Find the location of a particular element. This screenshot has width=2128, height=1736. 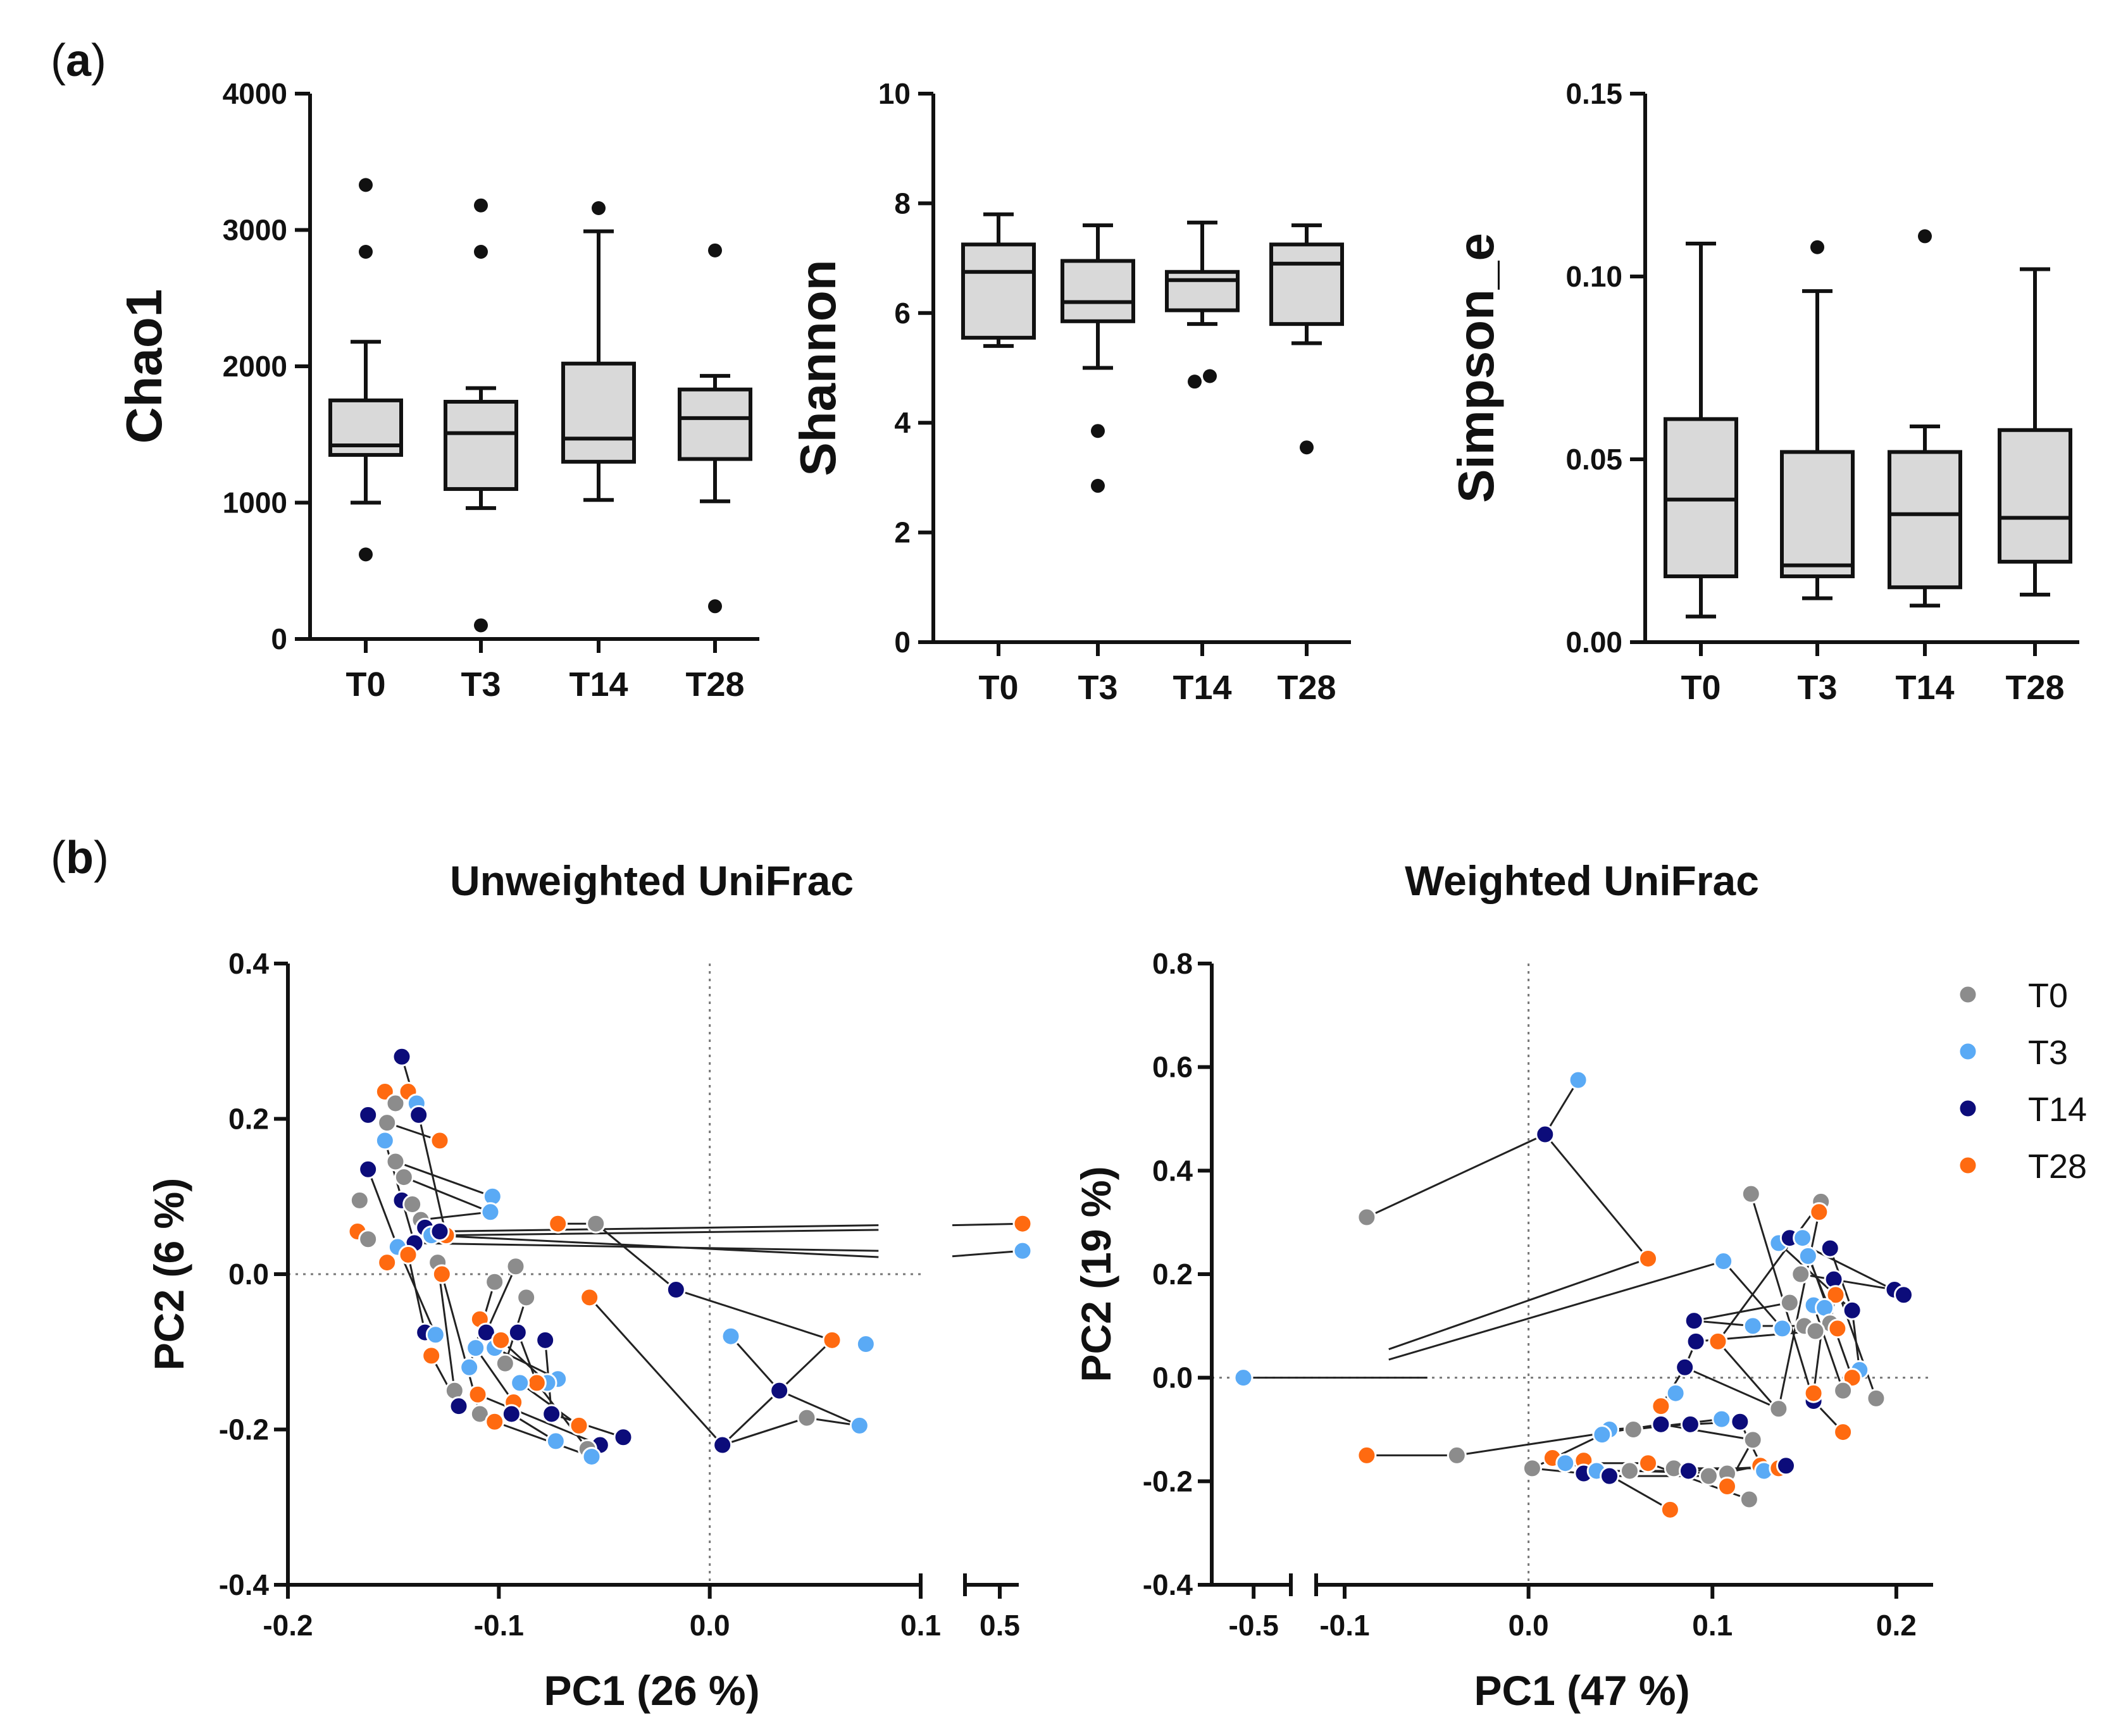

legend-label-t3: T3 is located at coordinates (2048, 1053).